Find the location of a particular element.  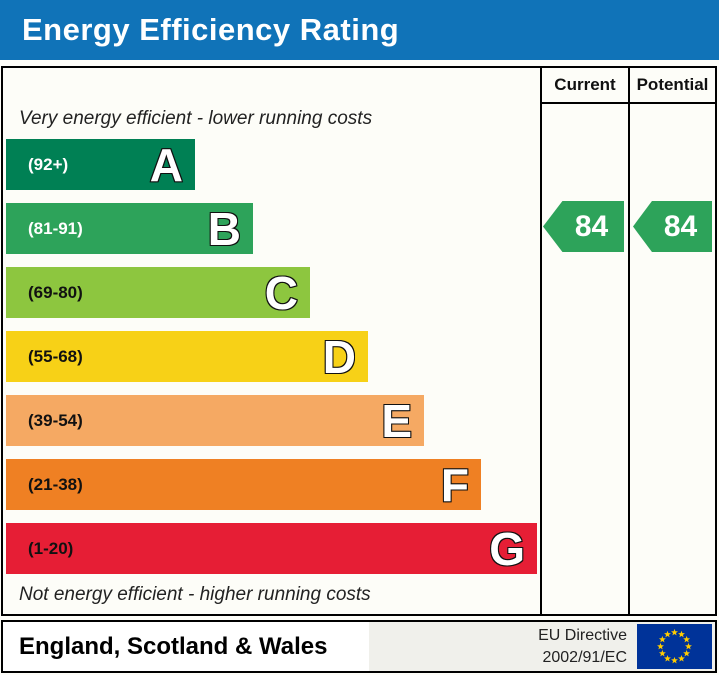

band-letter: A is located at coordinates (166, 164).